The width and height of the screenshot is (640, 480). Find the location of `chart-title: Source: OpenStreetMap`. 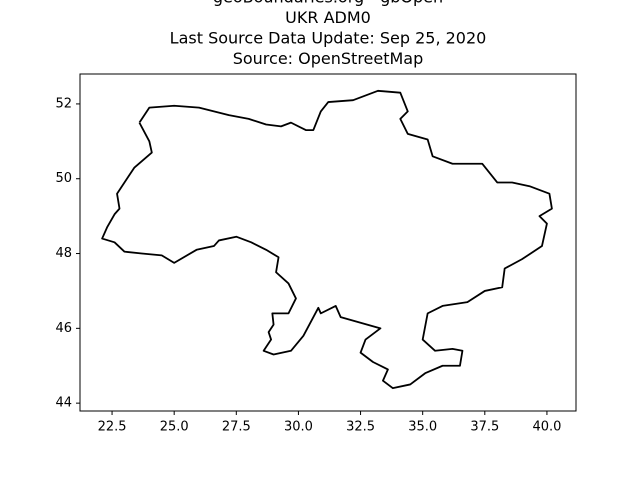

chart-title: Source: OpenStreetMap is located at coordinates (328, 58).